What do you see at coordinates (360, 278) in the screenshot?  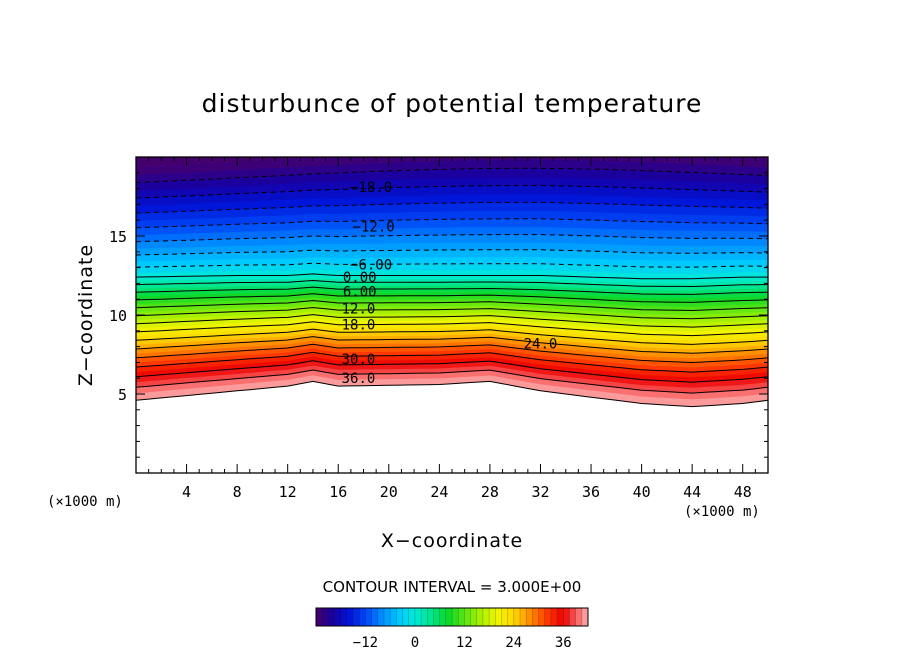 I see `contour-label: 0.00` at bounding box center [360, 278].